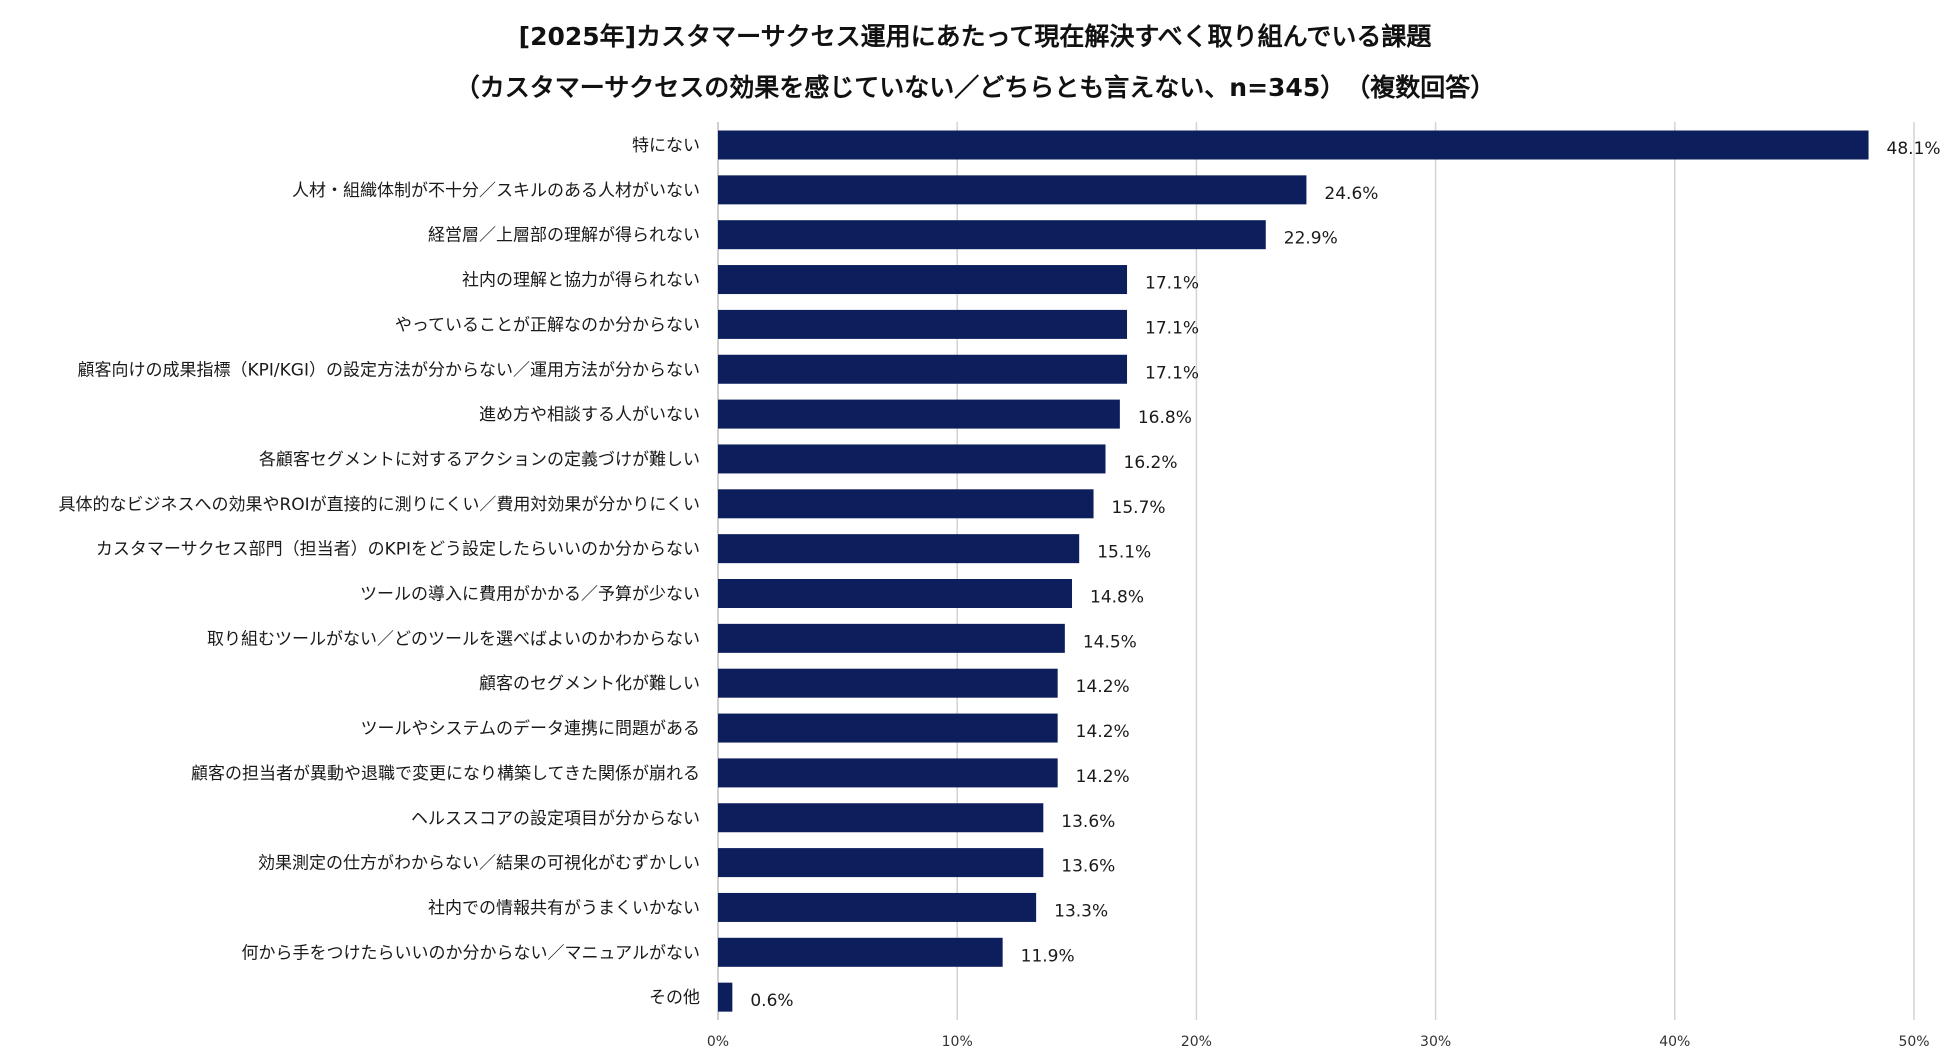 The width and height of the screenshot is (1950, 1056). I want to click on category-label-20: その他, so click(674, 998).